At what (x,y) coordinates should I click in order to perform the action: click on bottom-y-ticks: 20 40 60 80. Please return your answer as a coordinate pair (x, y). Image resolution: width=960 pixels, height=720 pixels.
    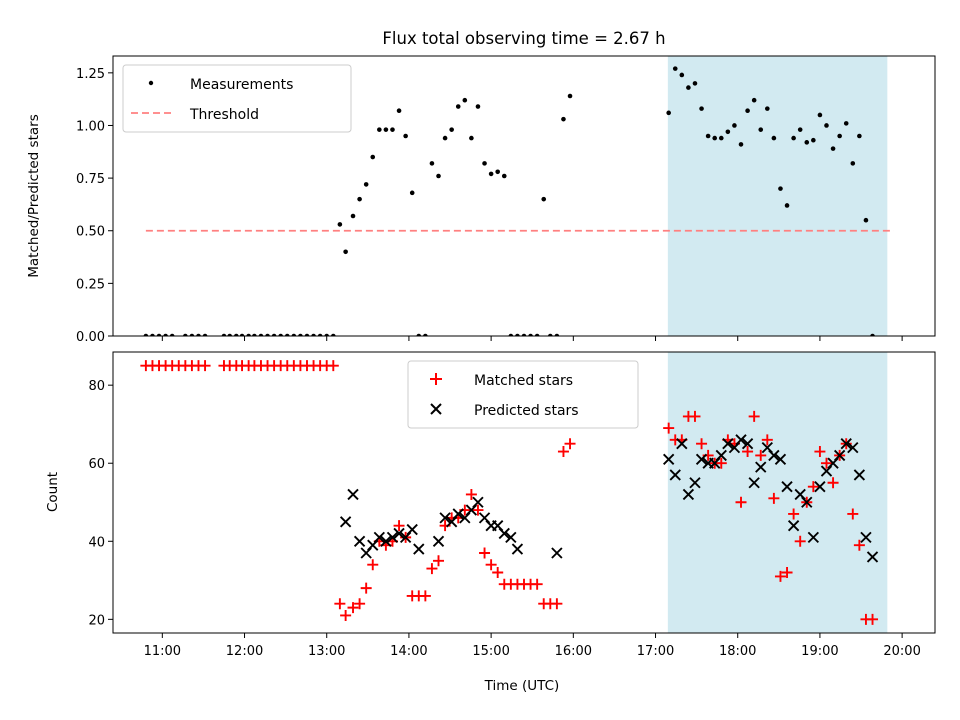
    Looking at the image, I should click on (100, 503).